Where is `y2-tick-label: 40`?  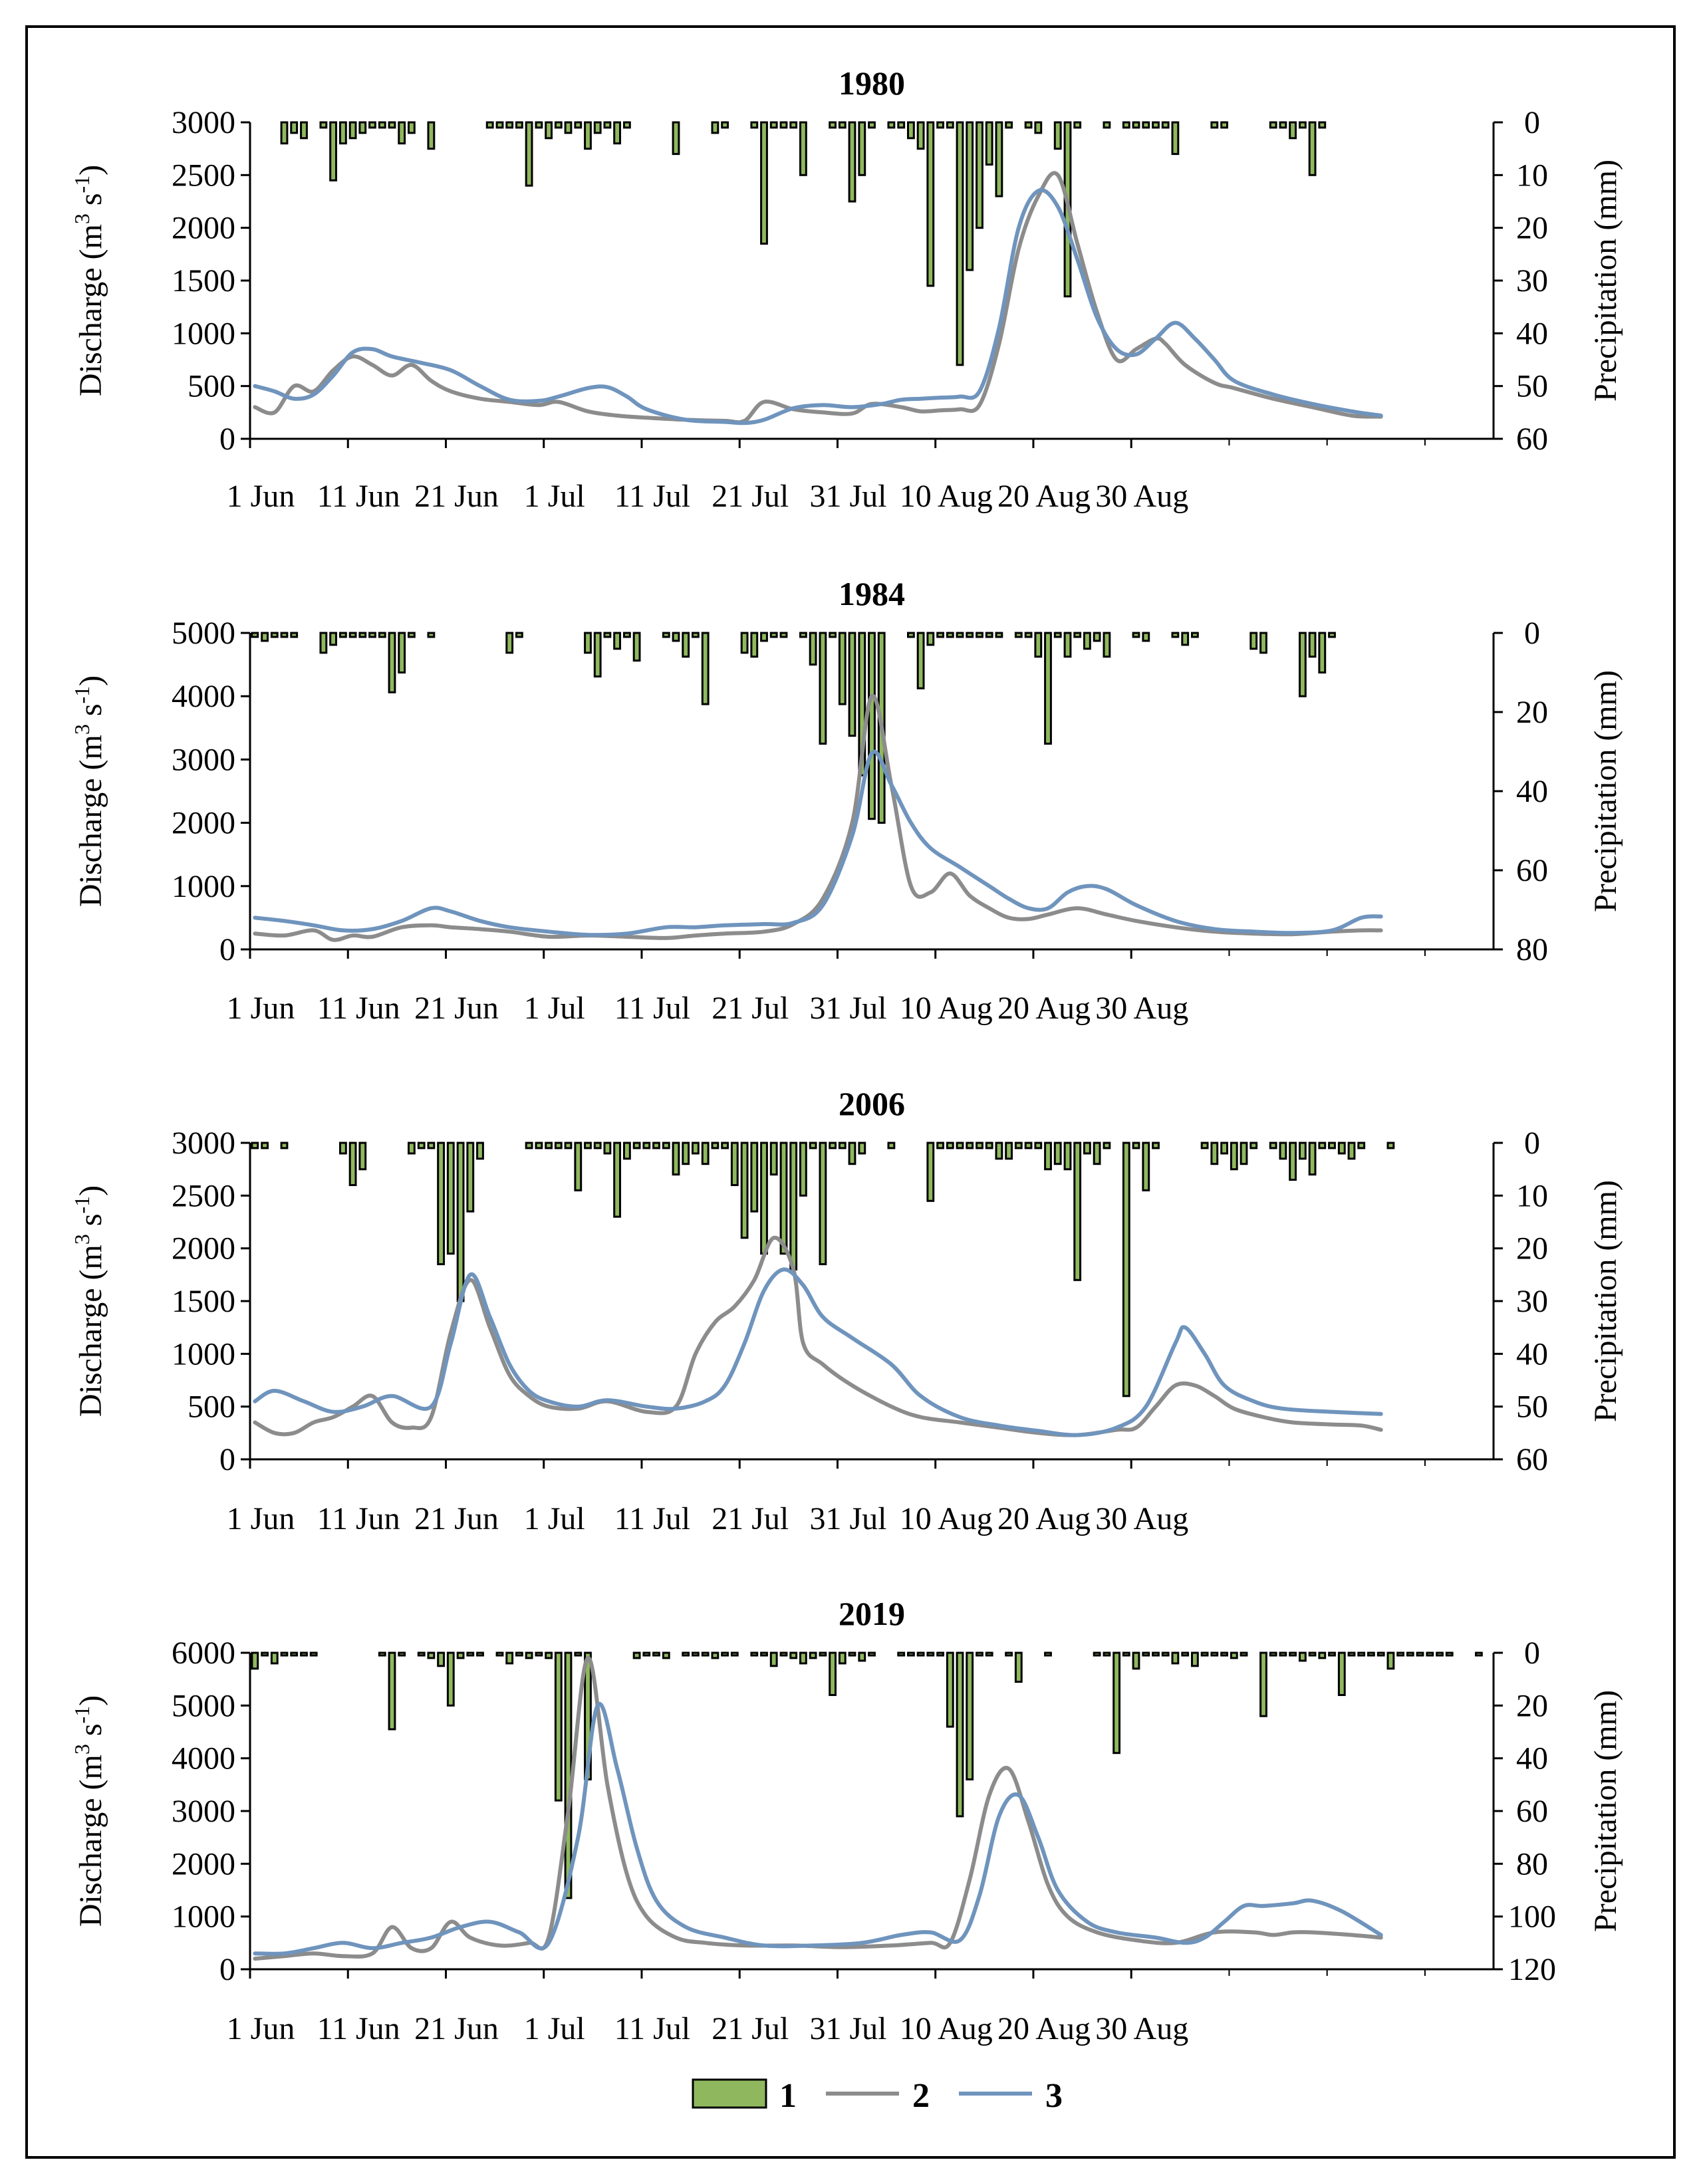
y2-tick-label: 40 is located at coordinates (1532, 1354).